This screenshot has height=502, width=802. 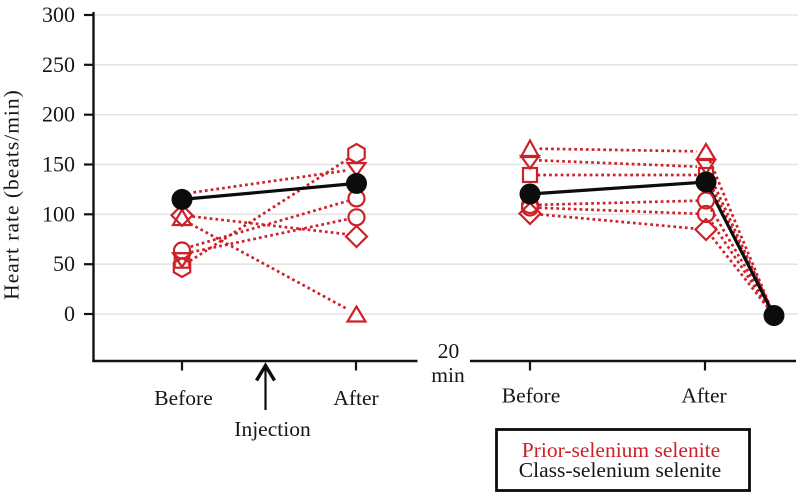 What do you see at coordinates (58, 14) in the screenshot?
I see `svg-text: 300` at bounding box center [58, 14].